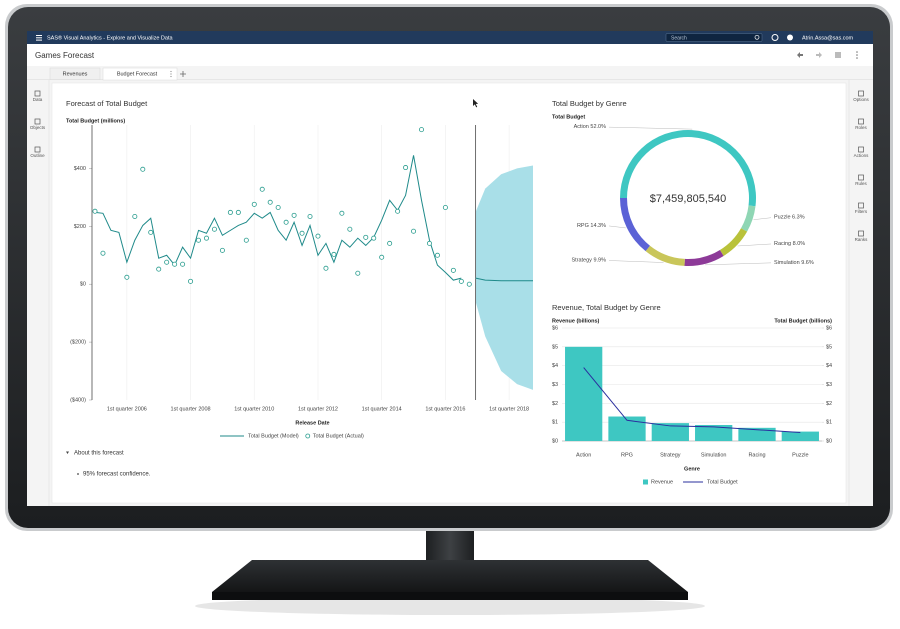 The height and width of the screenshot is (629, 900). I want to click on bar, so click(714, 432).